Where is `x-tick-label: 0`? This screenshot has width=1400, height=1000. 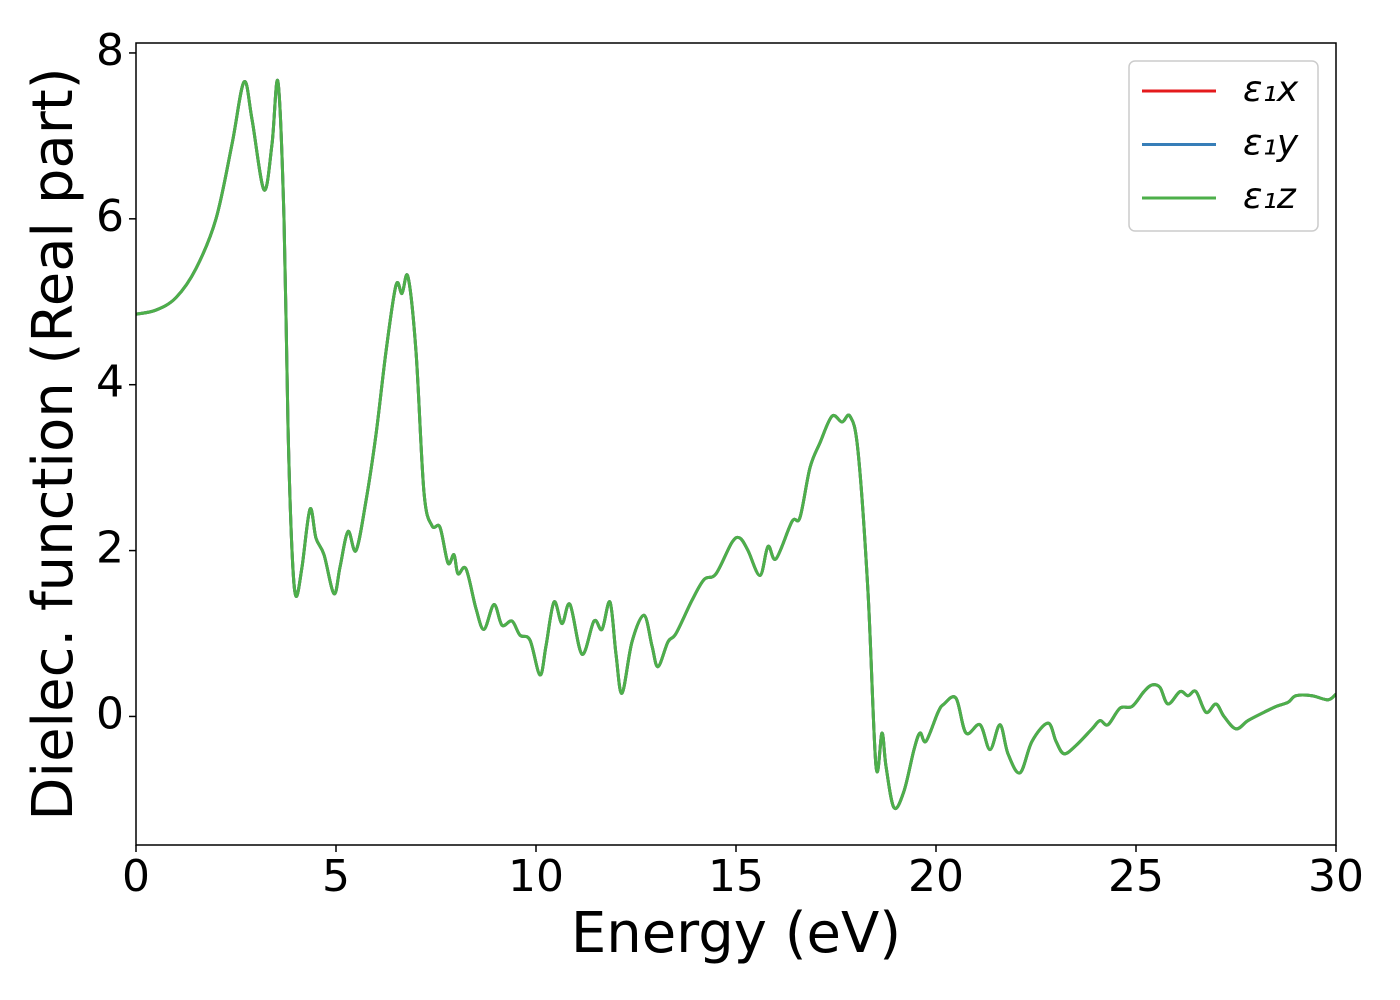
x-tick-label: 0 is located at coordinates (136, 876).